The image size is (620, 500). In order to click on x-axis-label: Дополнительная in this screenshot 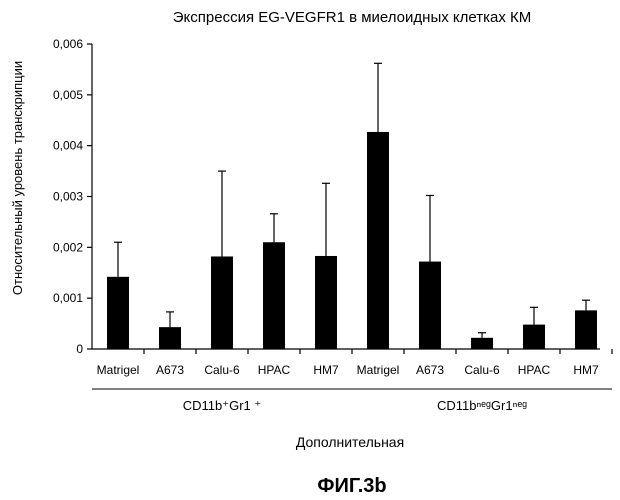, I will do `click(350, 442)`.